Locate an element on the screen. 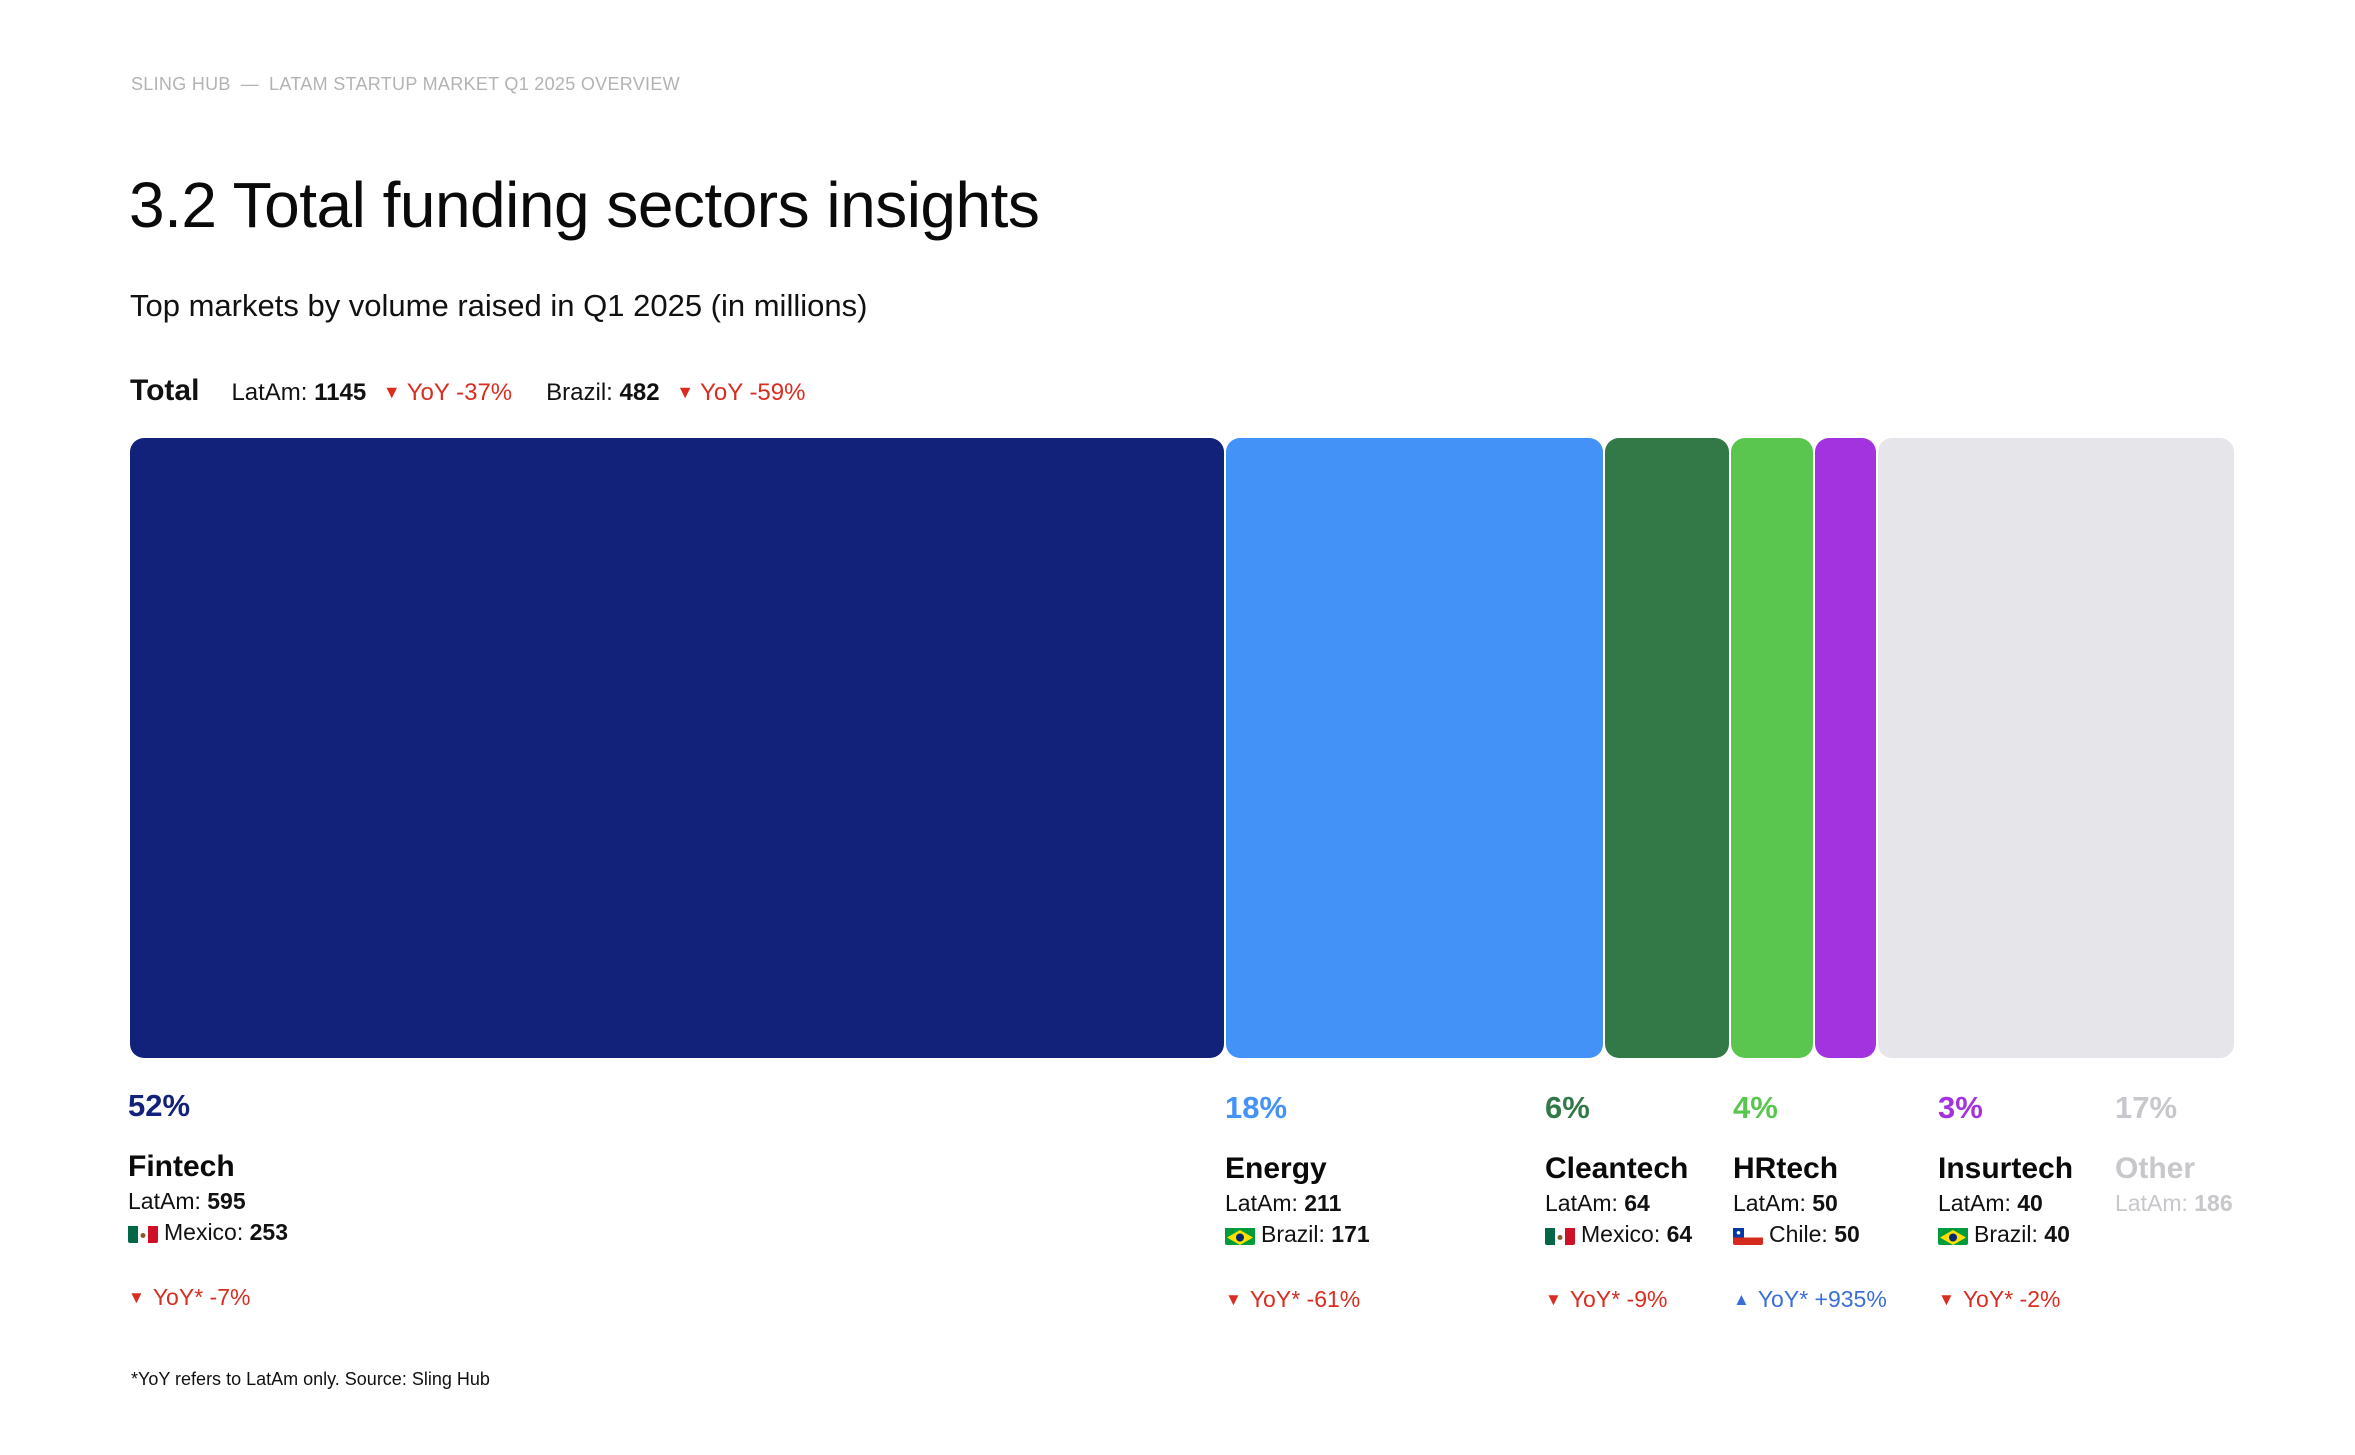 The height and width of the screenshot is (1455, 2355). sector-latam: LatAm: 595 is located at coordinates (228, 1201).